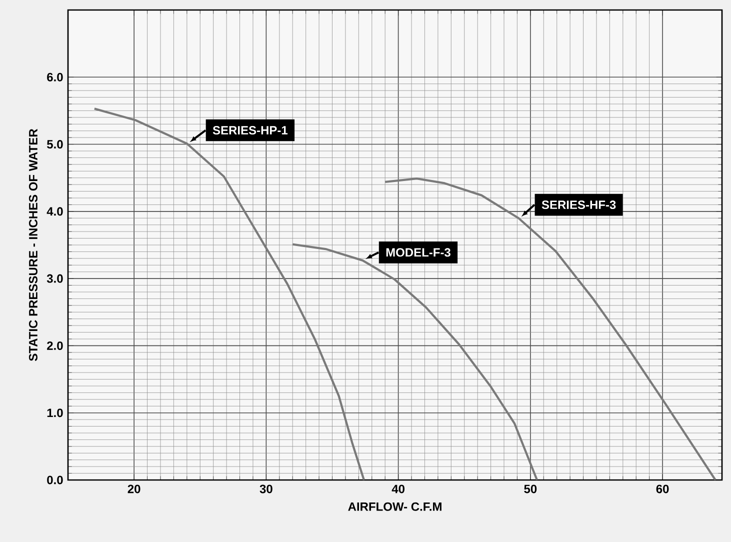 This screenshot has width=731, height=542. I want to click on y-tick-label: 1.0, so click(55, 413).